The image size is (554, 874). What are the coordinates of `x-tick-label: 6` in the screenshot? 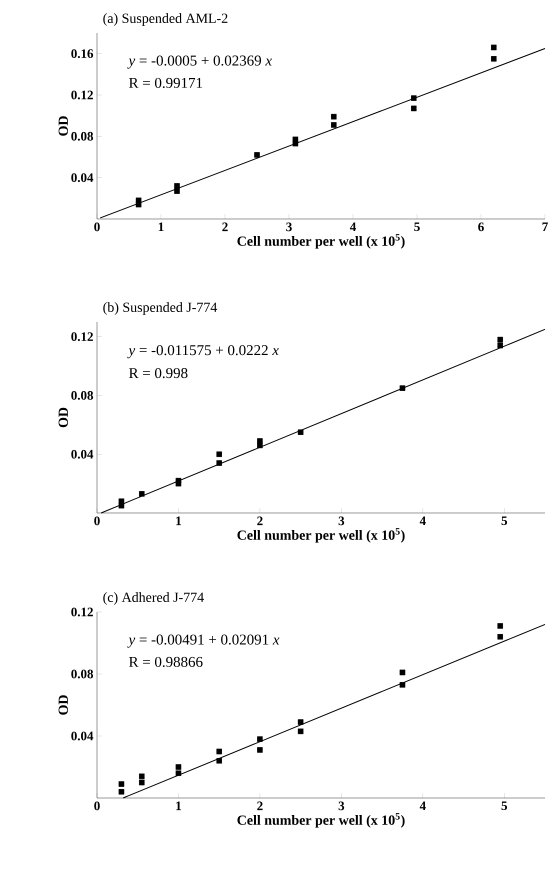 It's located at (481, 227).